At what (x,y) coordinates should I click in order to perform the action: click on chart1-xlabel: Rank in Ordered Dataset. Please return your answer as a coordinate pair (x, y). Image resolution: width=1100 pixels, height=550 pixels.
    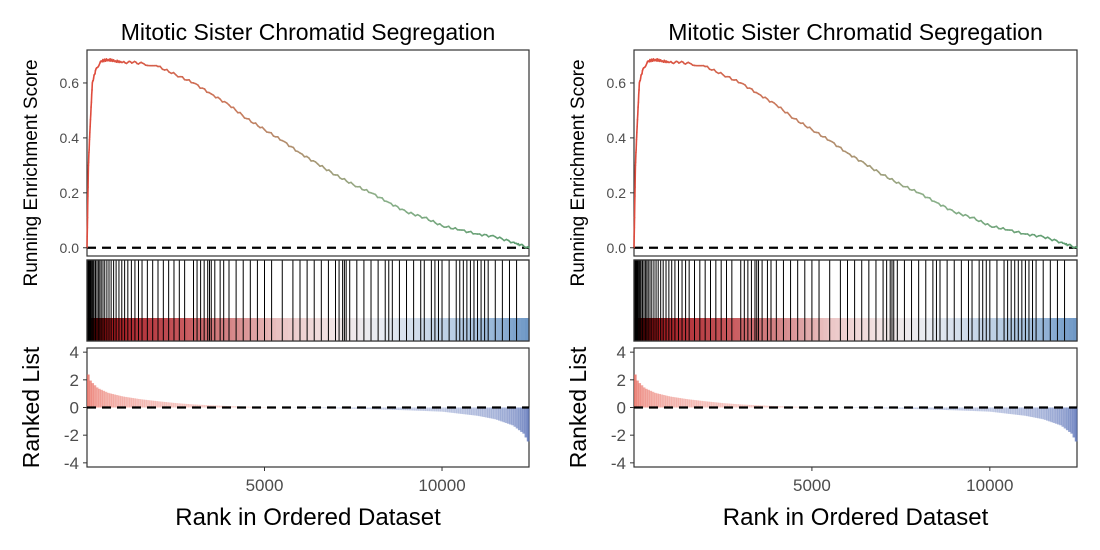
    Looking at the image, I should click on (856, 517).